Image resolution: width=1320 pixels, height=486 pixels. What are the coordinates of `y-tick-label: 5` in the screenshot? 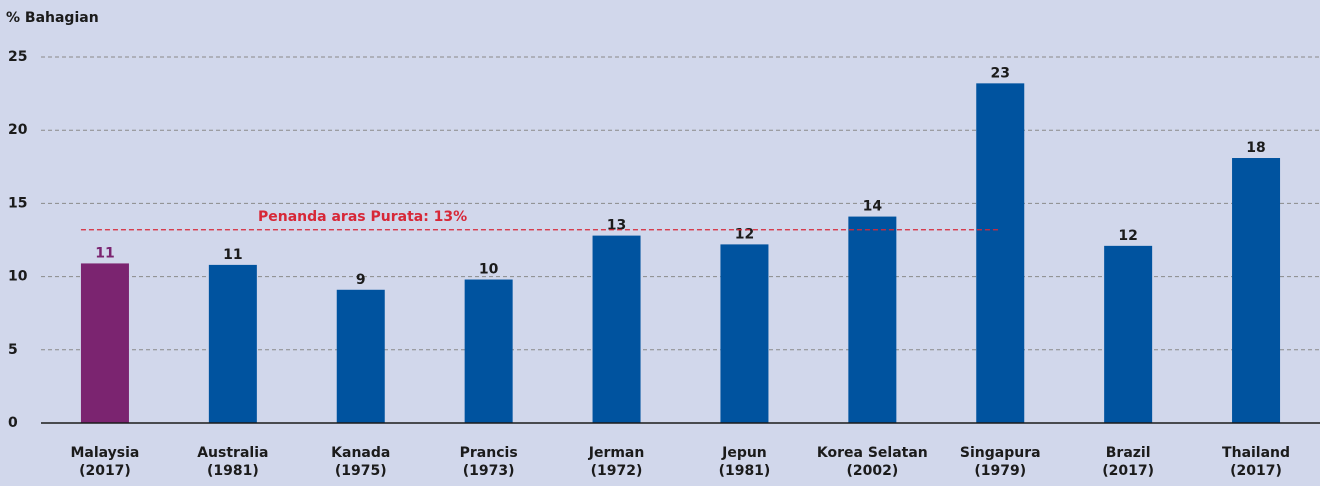 It's located at (13, 350).